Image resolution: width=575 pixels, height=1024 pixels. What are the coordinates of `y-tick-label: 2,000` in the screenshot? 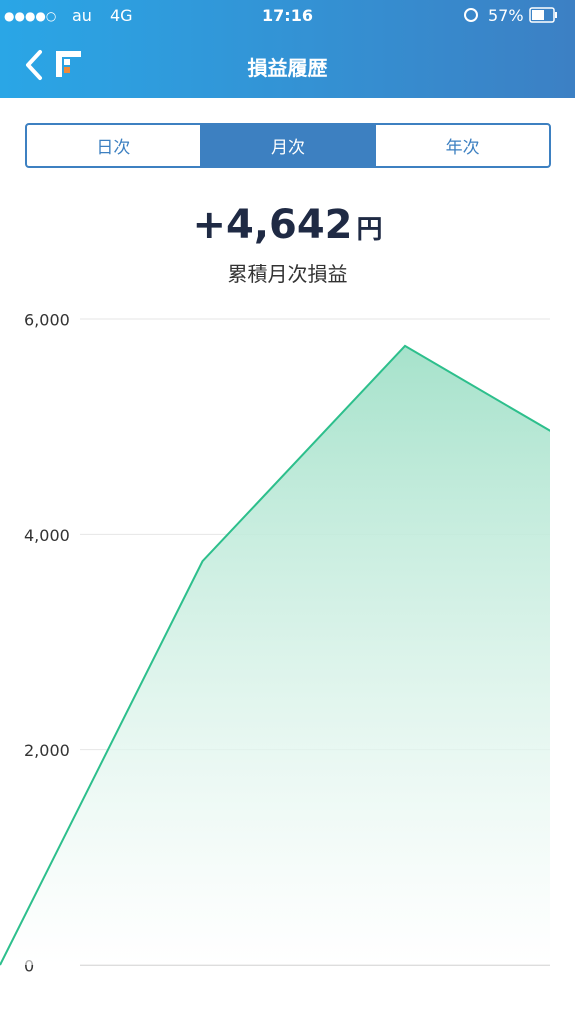 It's located at (47, 750).